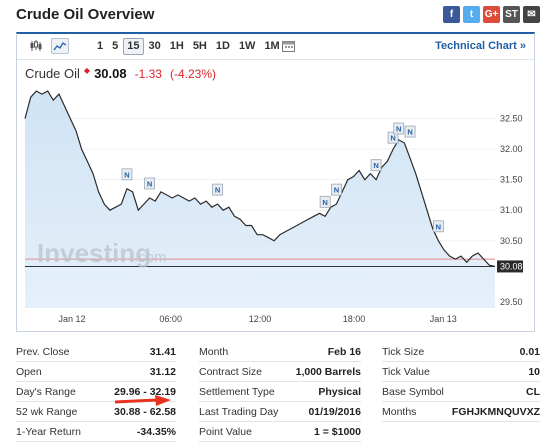  Describe the element at coordinates (511, 149) in the screenshot. I see `y-tick-label: 32.00` at that location.